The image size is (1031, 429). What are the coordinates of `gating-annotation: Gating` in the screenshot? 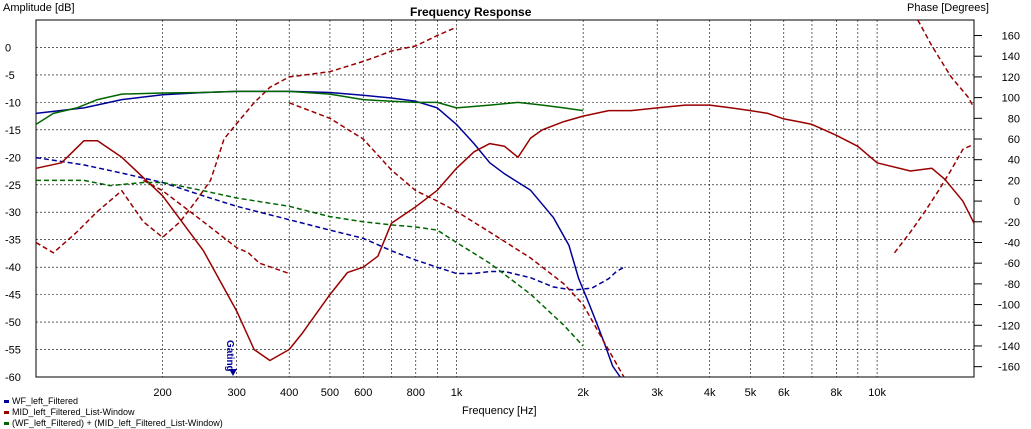 It's located at (229, 356).